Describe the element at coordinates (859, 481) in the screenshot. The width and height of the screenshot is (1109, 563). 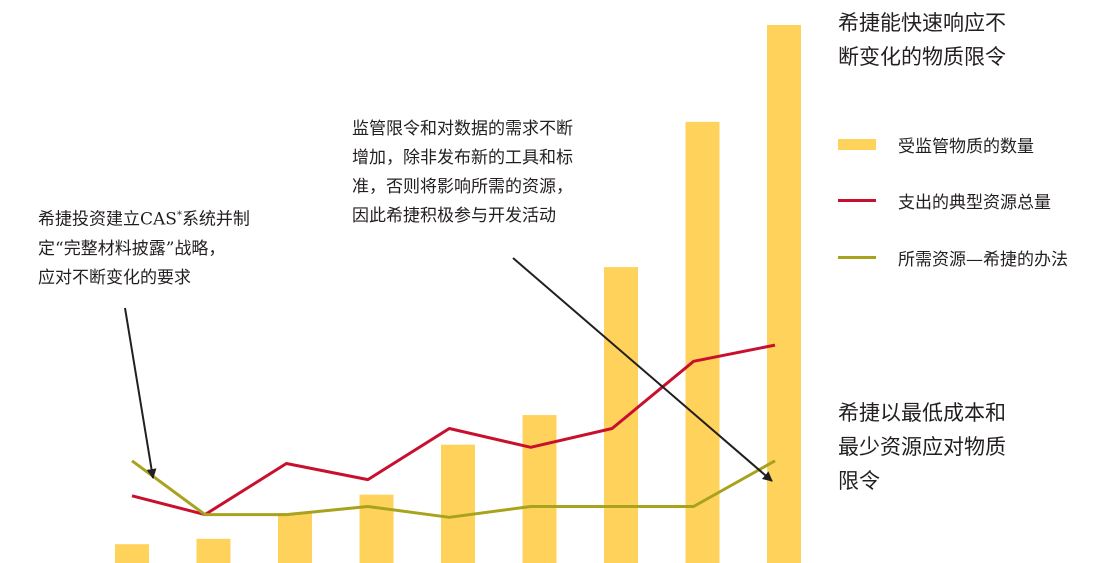
I see `annotation-bottom-right-line-3: 限令` at that location.